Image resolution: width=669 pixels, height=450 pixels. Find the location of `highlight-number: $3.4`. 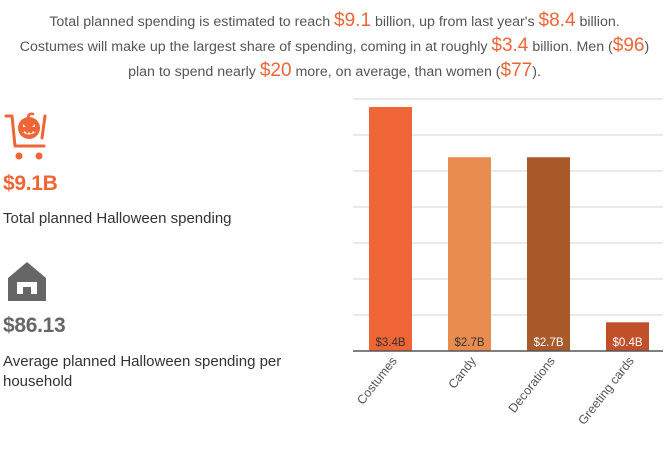

highlight-number: $3.4 is located at coordinates (510, 45).